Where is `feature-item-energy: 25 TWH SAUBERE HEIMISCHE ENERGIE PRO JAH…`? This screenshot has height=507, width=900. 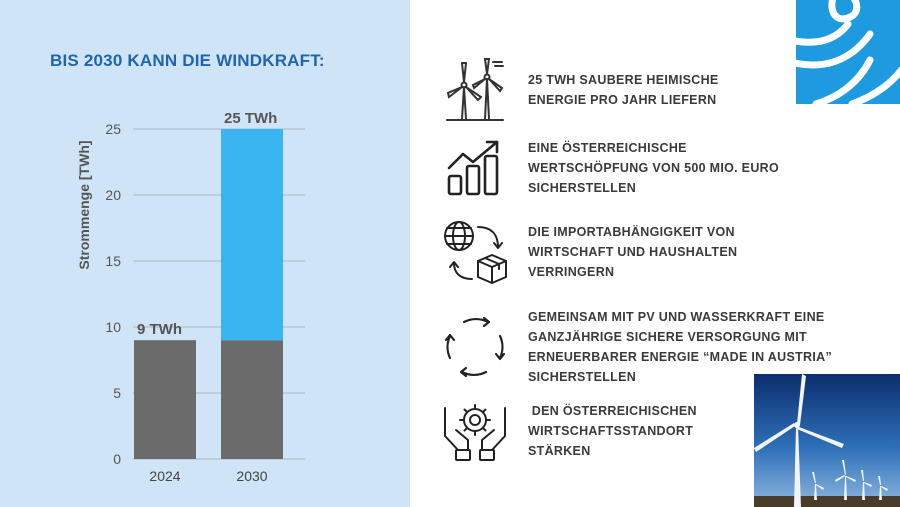 feature-item-energy: 25 TWH SAUBERE HEIMISCHE ENERGIE PRO JAH… is located at coordinates (580, 90).